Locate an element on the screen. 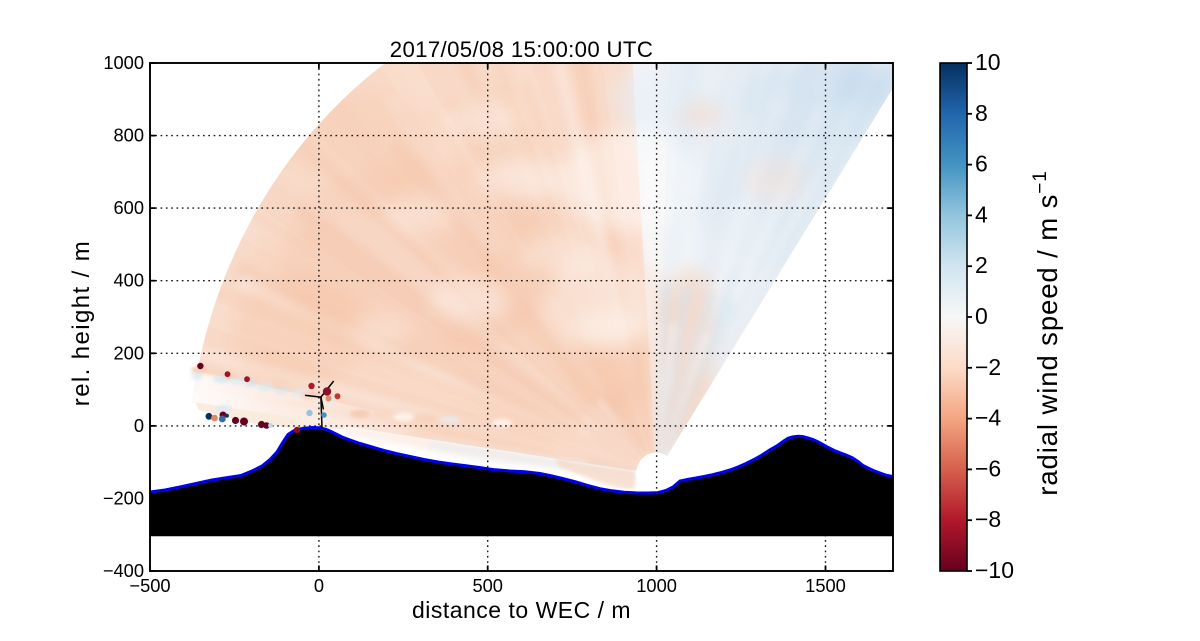 This screenshot has height=641, width=1200. svg-text: 200 is located at coordinates (128, 352).